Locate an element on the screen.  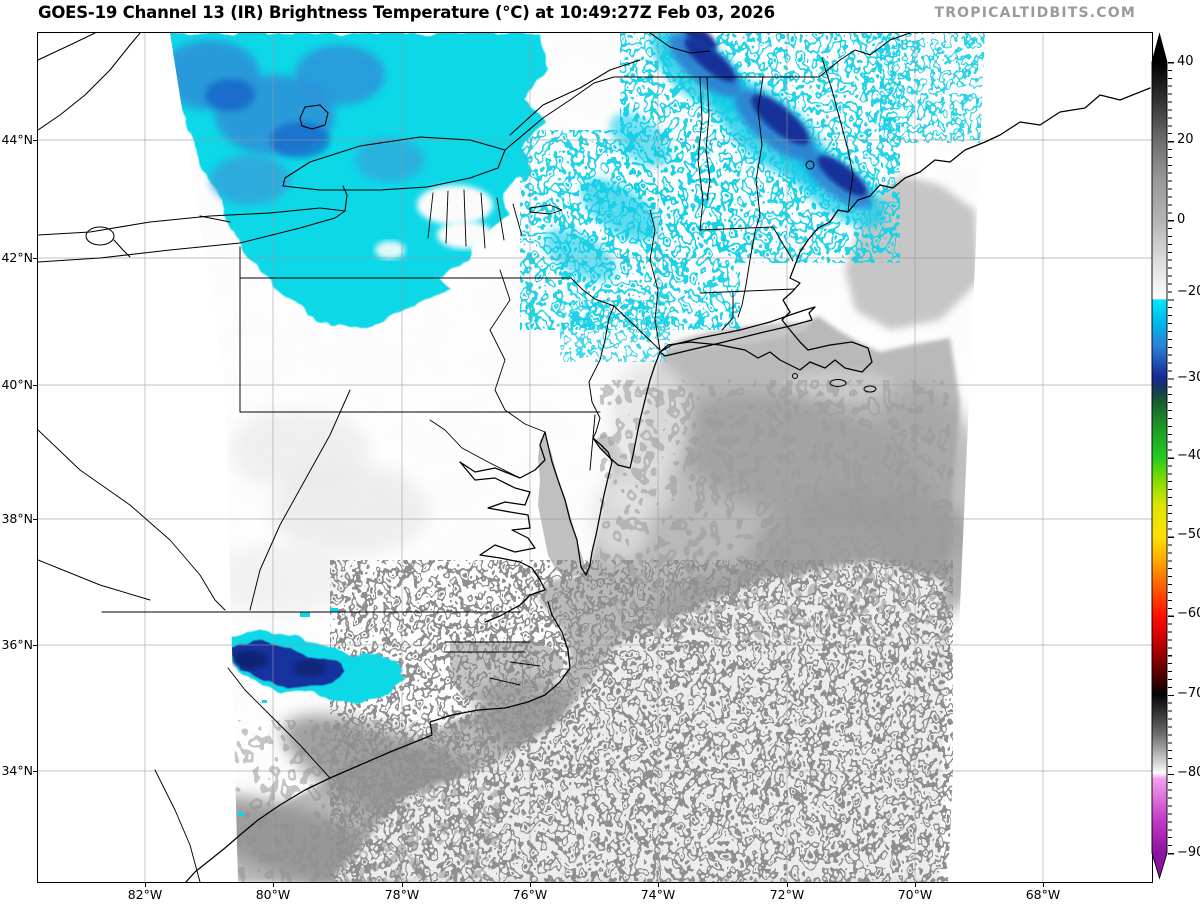
colorbar-label: −60 is located at coordinates (1188, 613).